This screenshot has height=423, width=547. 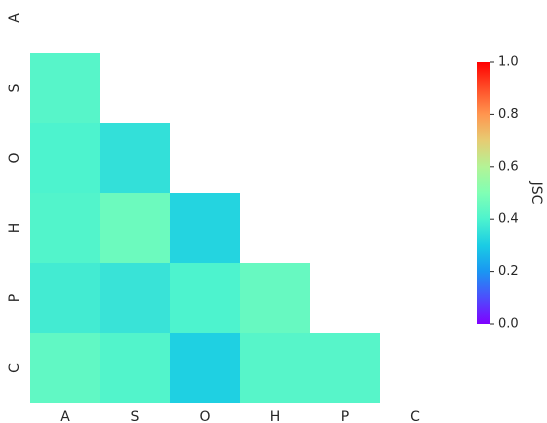 I want to click on x-tick-label: A, so click(x=65, y=416).